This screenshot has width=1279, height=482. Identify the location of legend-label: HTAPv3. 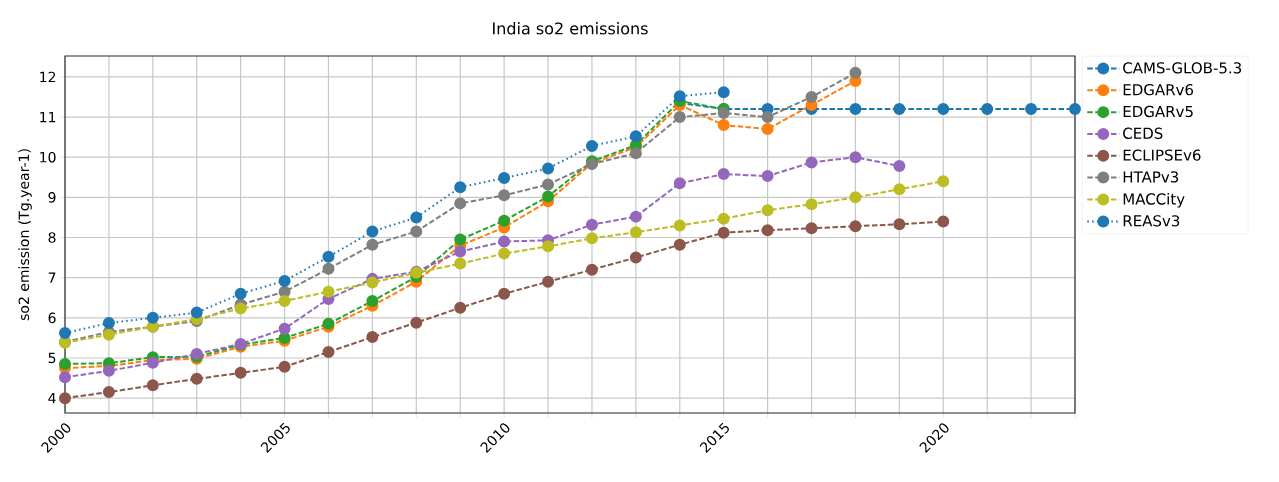
(1151, 177).